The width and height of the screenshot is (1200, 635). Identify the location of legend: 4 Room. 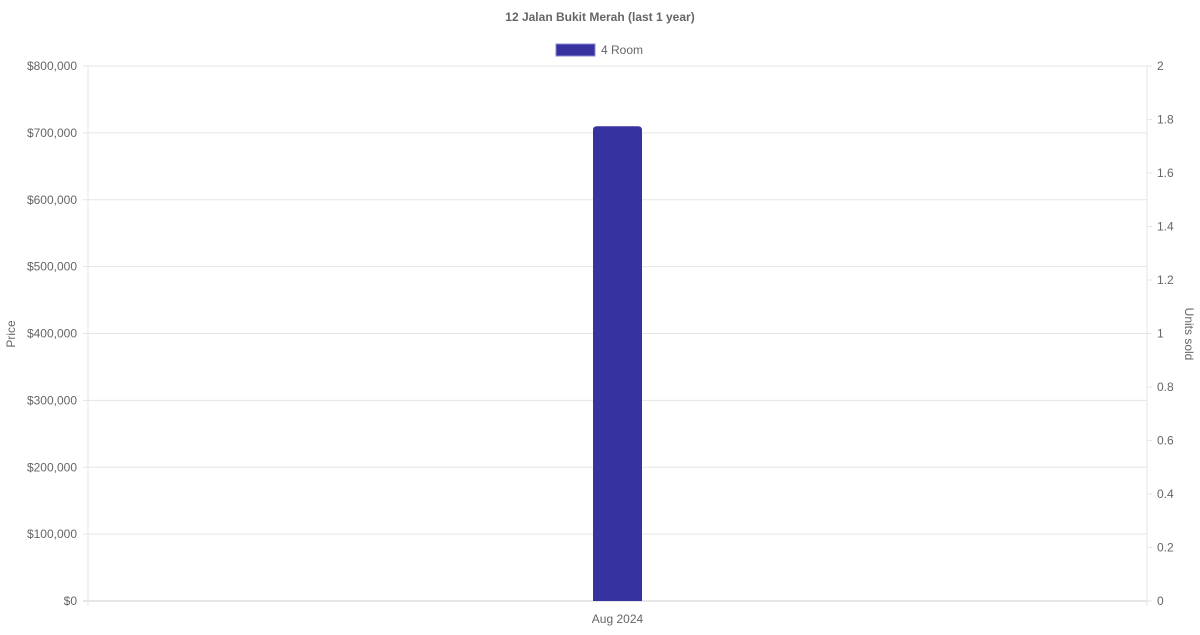
(599, 50).